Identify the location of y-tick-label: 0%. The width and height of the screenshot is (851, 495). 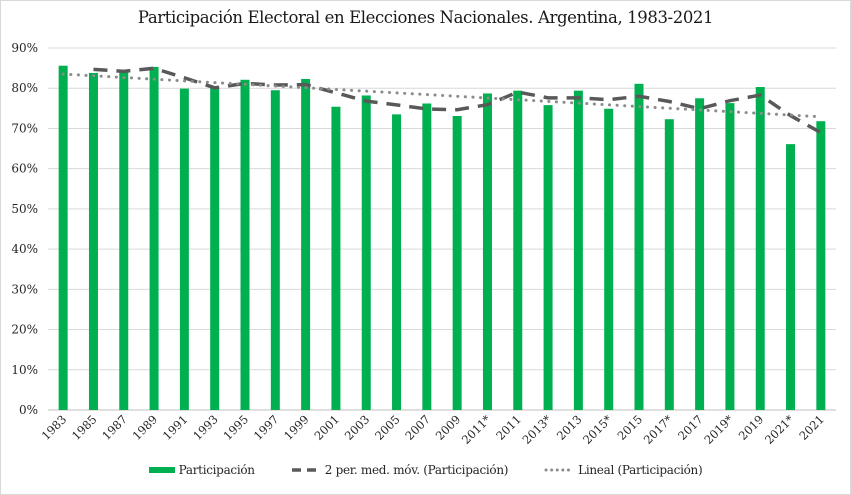
(28, 410).